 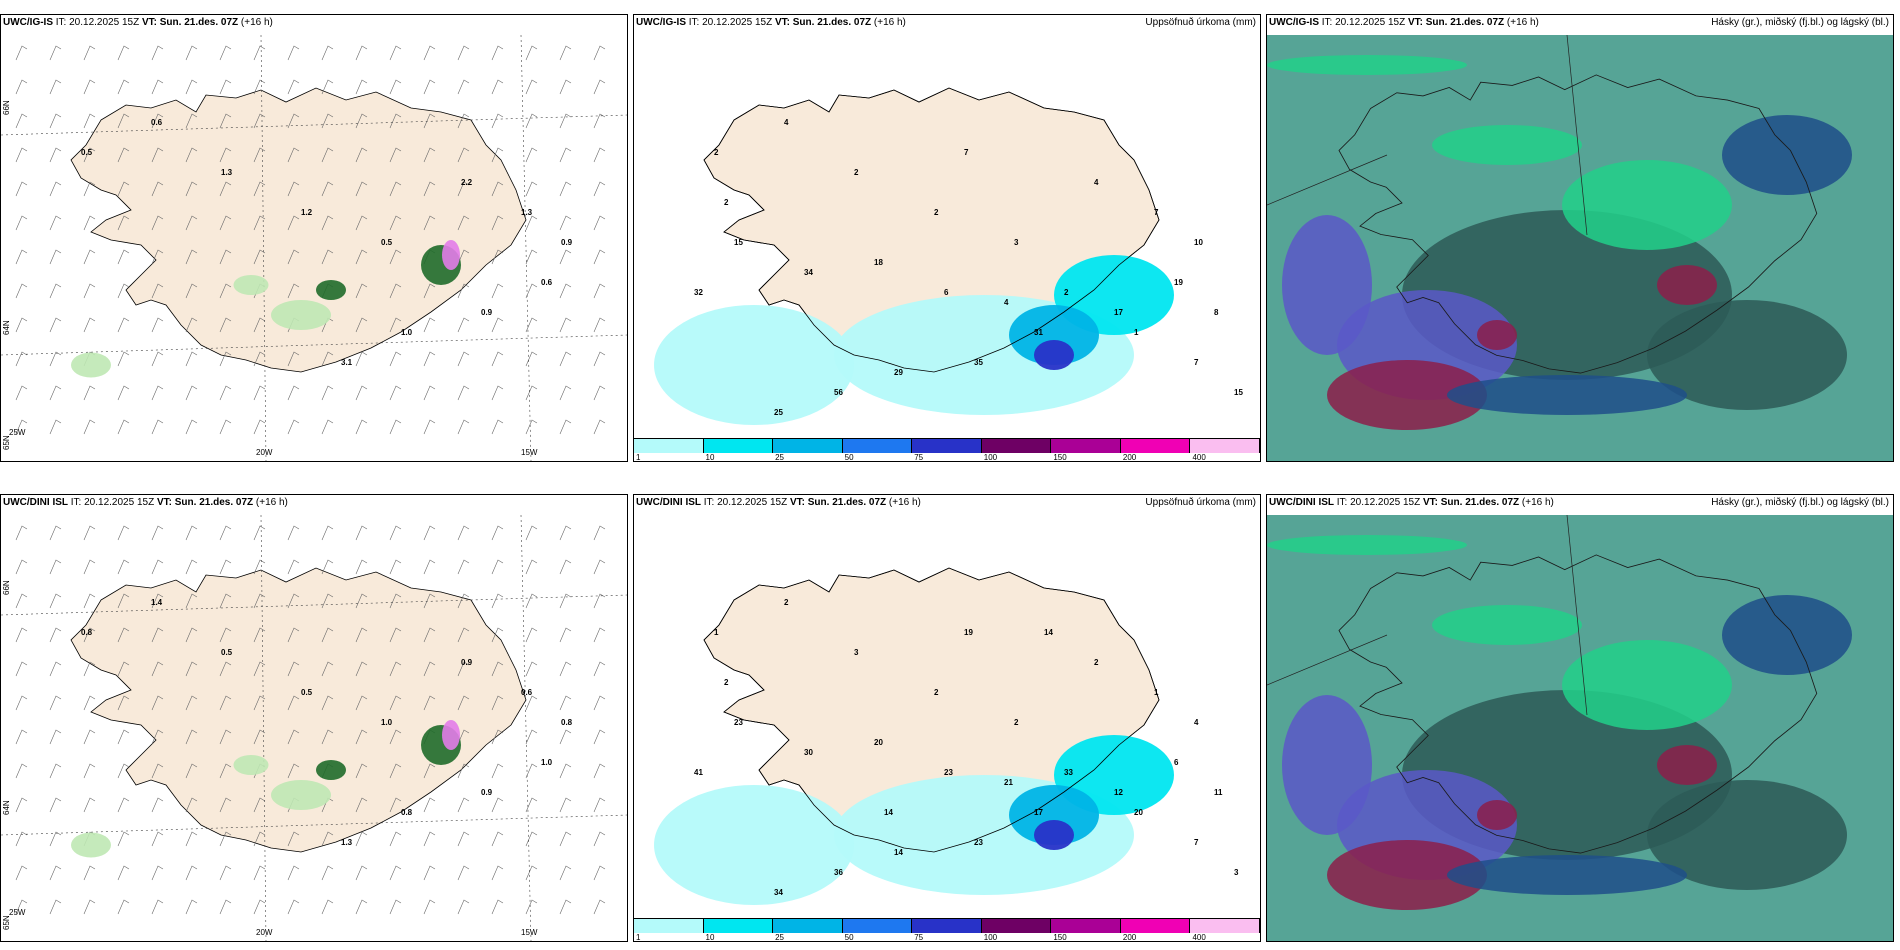 I want to click on value-label: 29, so click(x=898, y=372).